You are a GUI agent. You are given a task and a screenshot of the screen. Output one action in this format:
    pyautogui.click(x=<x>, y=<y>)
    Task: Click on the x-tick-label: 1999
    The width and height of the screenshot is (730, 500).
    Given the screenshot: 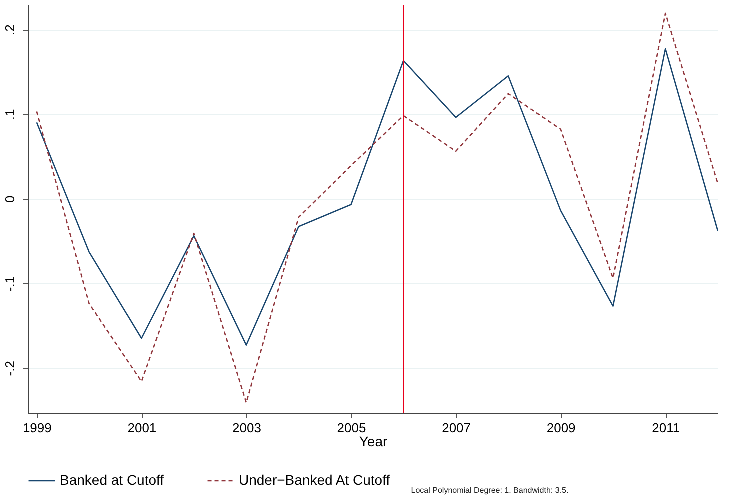 What is the action you would take?
    pyautogui.click(x=37, y=428)
    